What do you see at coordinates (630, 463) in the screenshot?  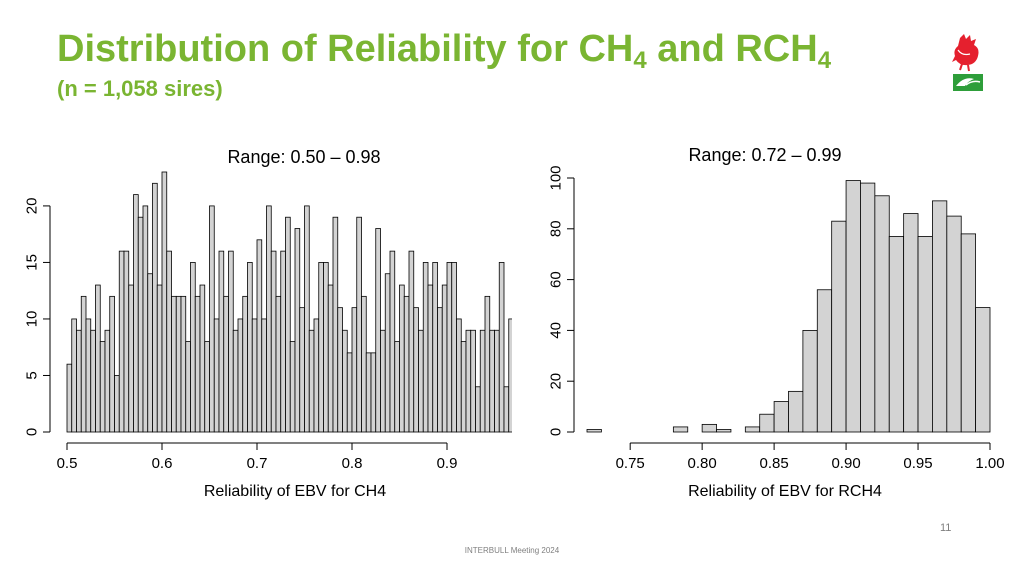 I see `x-tick-label: 0.75` at bounding box center [630, 463].